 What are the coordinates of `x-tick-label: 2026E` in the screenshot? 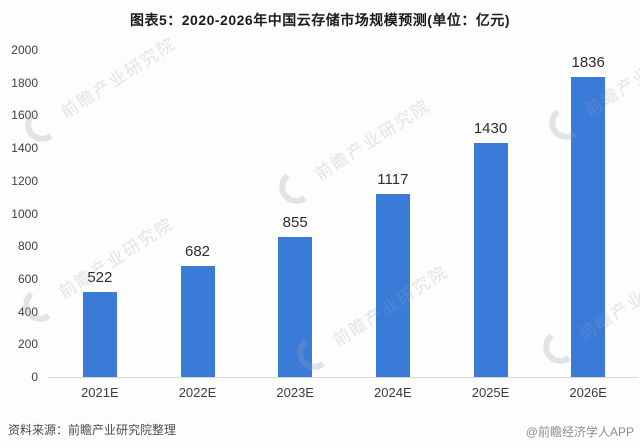 It's located at (588, 392).